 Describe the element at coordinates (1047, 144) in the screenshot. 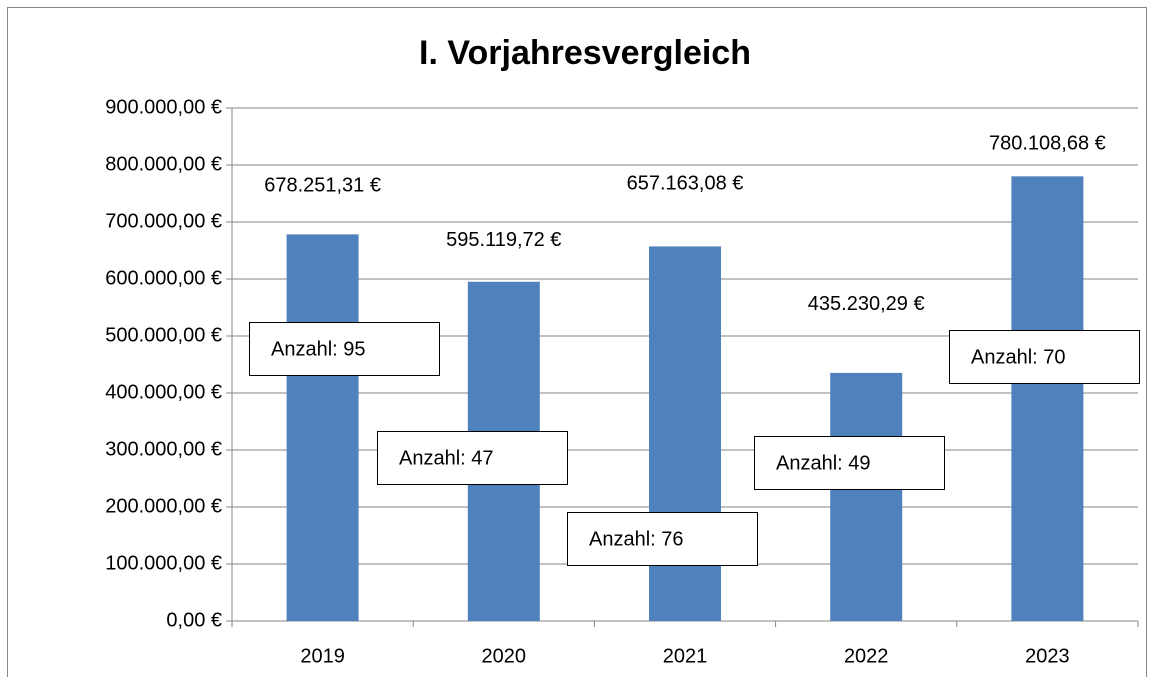

I see `value-label: 780.108,68 €` at that location.